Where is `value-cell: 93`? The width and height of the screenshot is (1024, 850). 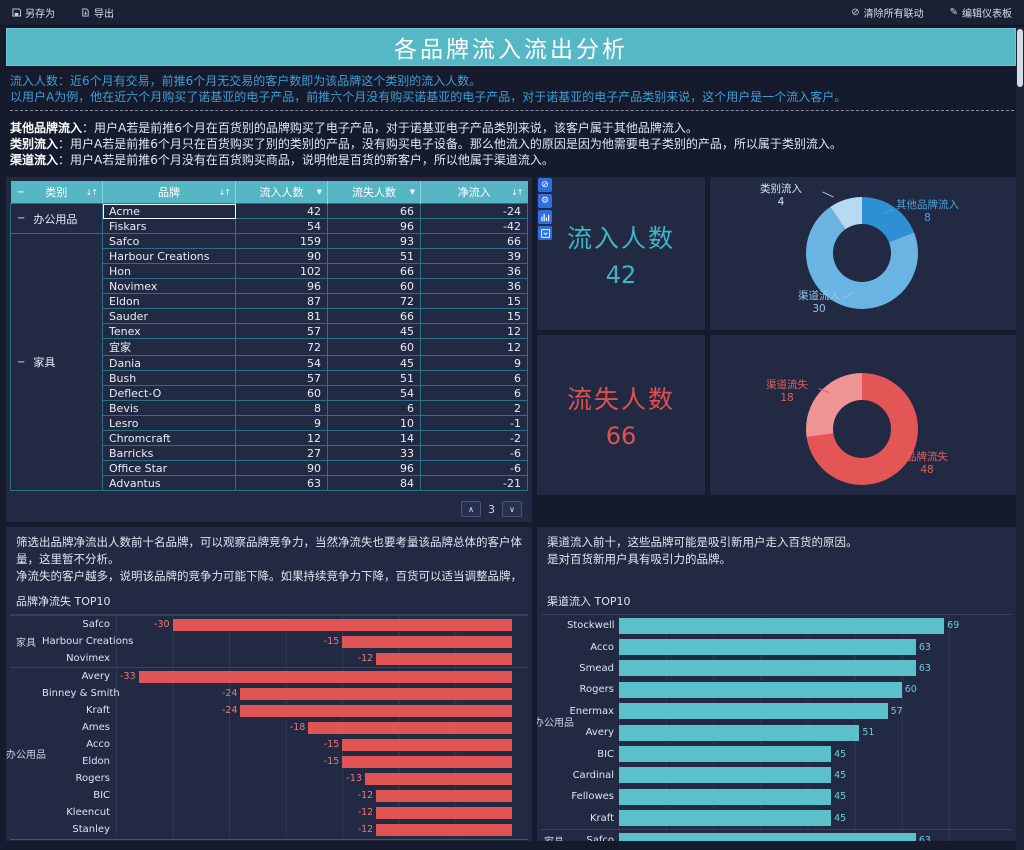
value-cell: 93 is located at coordinates (374, 241).